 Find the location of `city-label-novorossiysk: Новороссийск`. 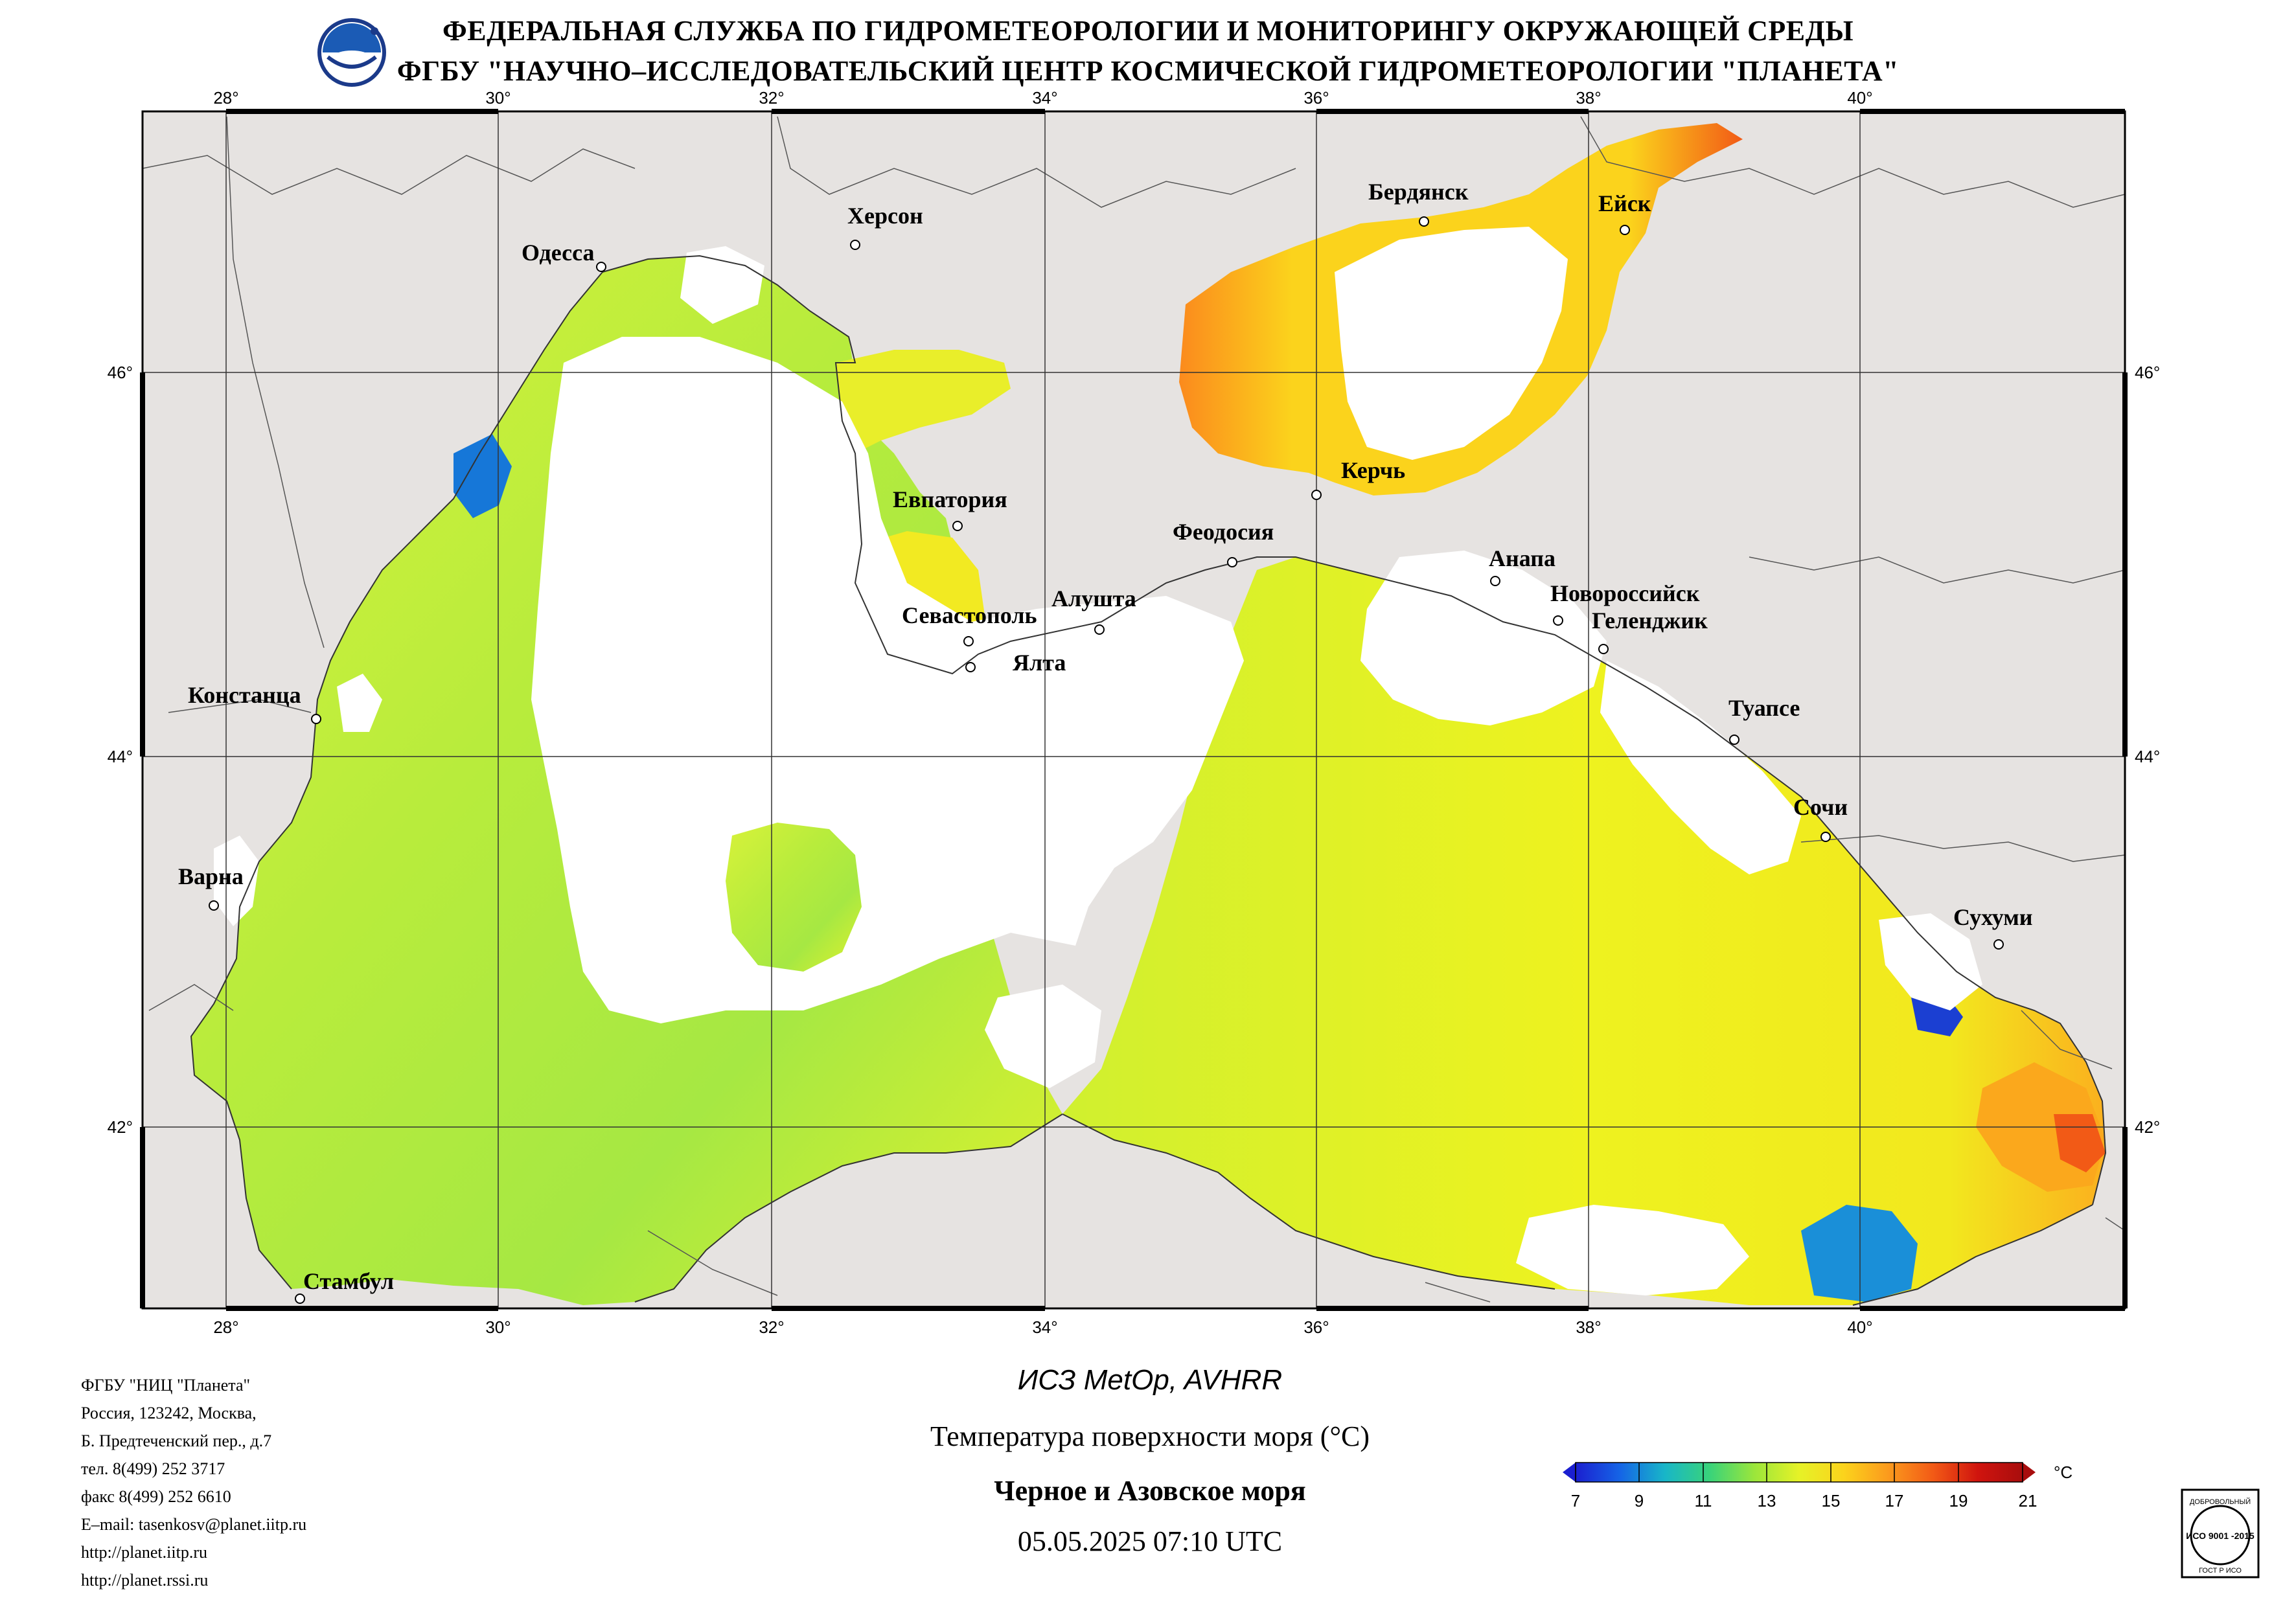

city-label-novorossiysk: Новороссийск is located at coordinates (1625, 593).